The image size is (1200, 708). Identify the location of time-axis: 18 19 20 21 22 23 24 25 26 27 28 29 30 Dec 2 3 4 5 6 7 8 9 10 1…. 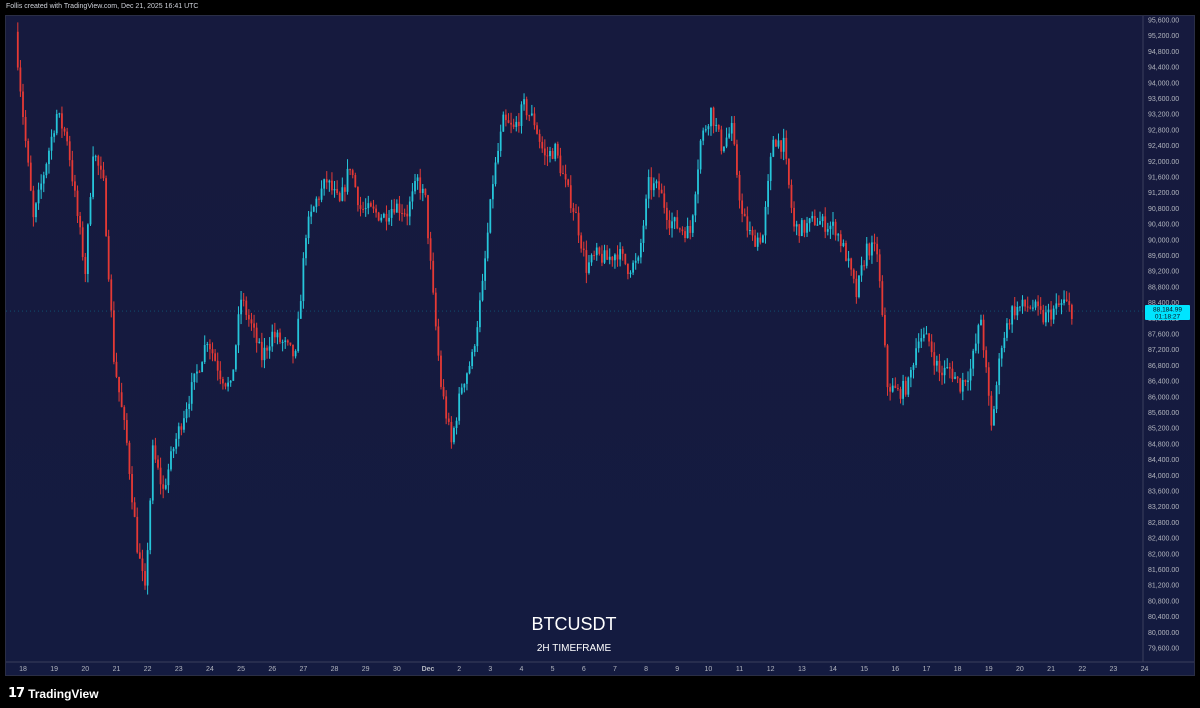
(600, 667).